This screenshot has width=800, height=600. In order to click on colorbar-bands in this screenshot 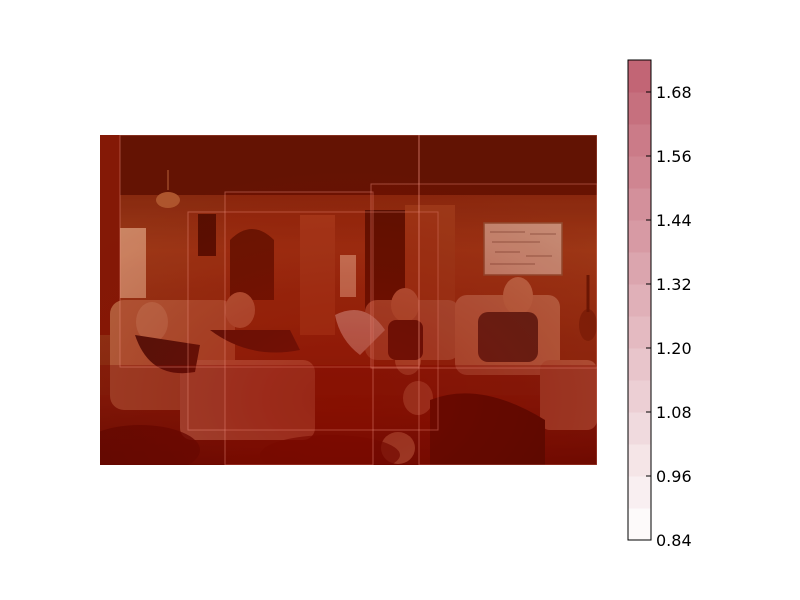, I will do `click(639, 300)`.